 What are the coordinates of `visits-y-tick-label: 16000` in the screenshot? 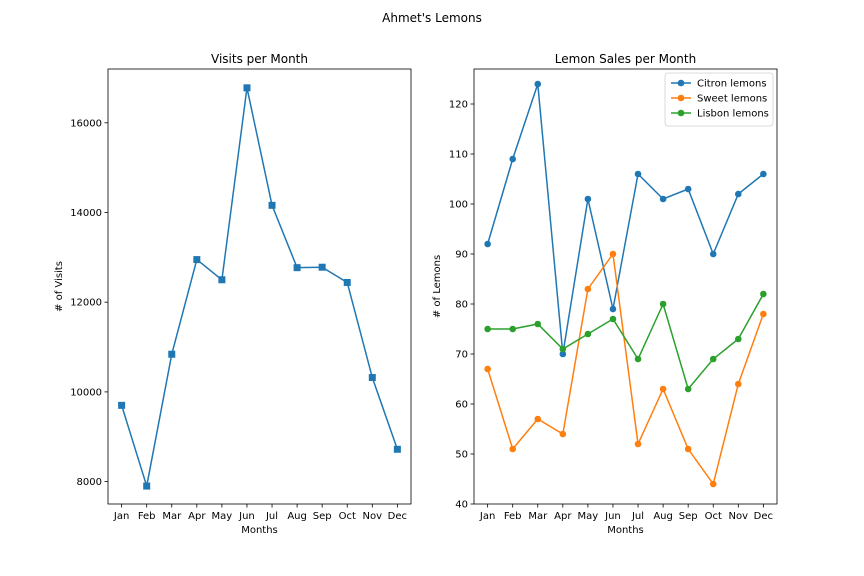 It's located at (86, 123).